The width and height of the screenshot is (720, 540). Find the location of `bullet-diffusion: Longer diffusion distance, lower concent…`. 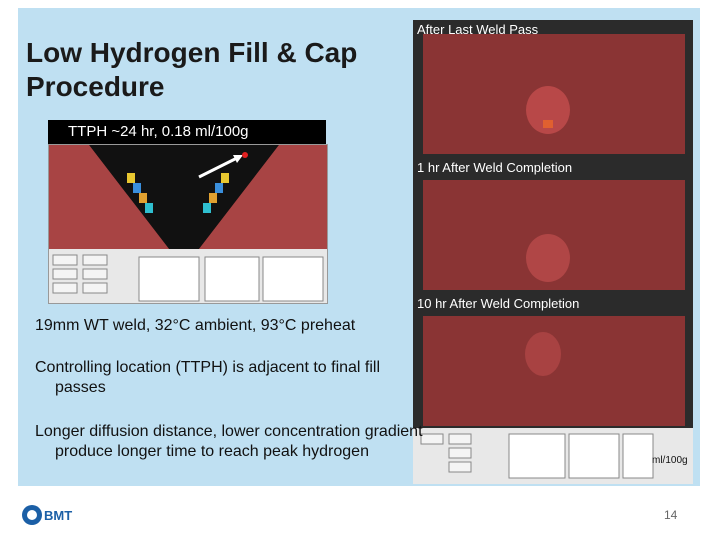

bullet-diffusion: Longer diffusion distance, lower concent… is located at coordinates (229, 441).